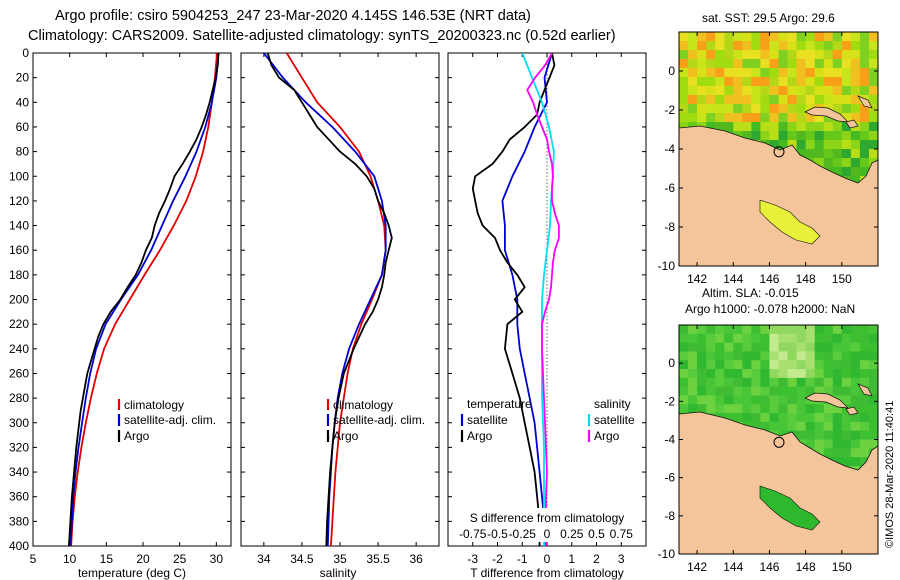 The width and height of the screenshot is (900, 580). I want to click on legend-title-salinity: salinity, so click(612, 404).